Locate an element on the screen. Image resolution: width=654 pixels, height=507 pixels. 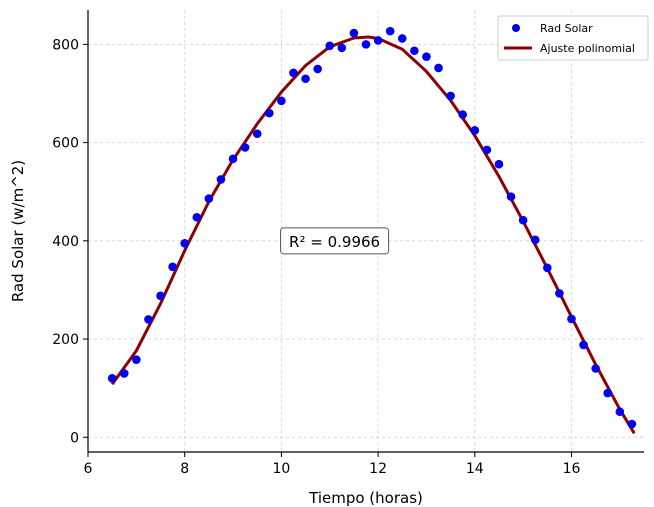
y-tick-label: 800 is located at coordinates (65, 45).